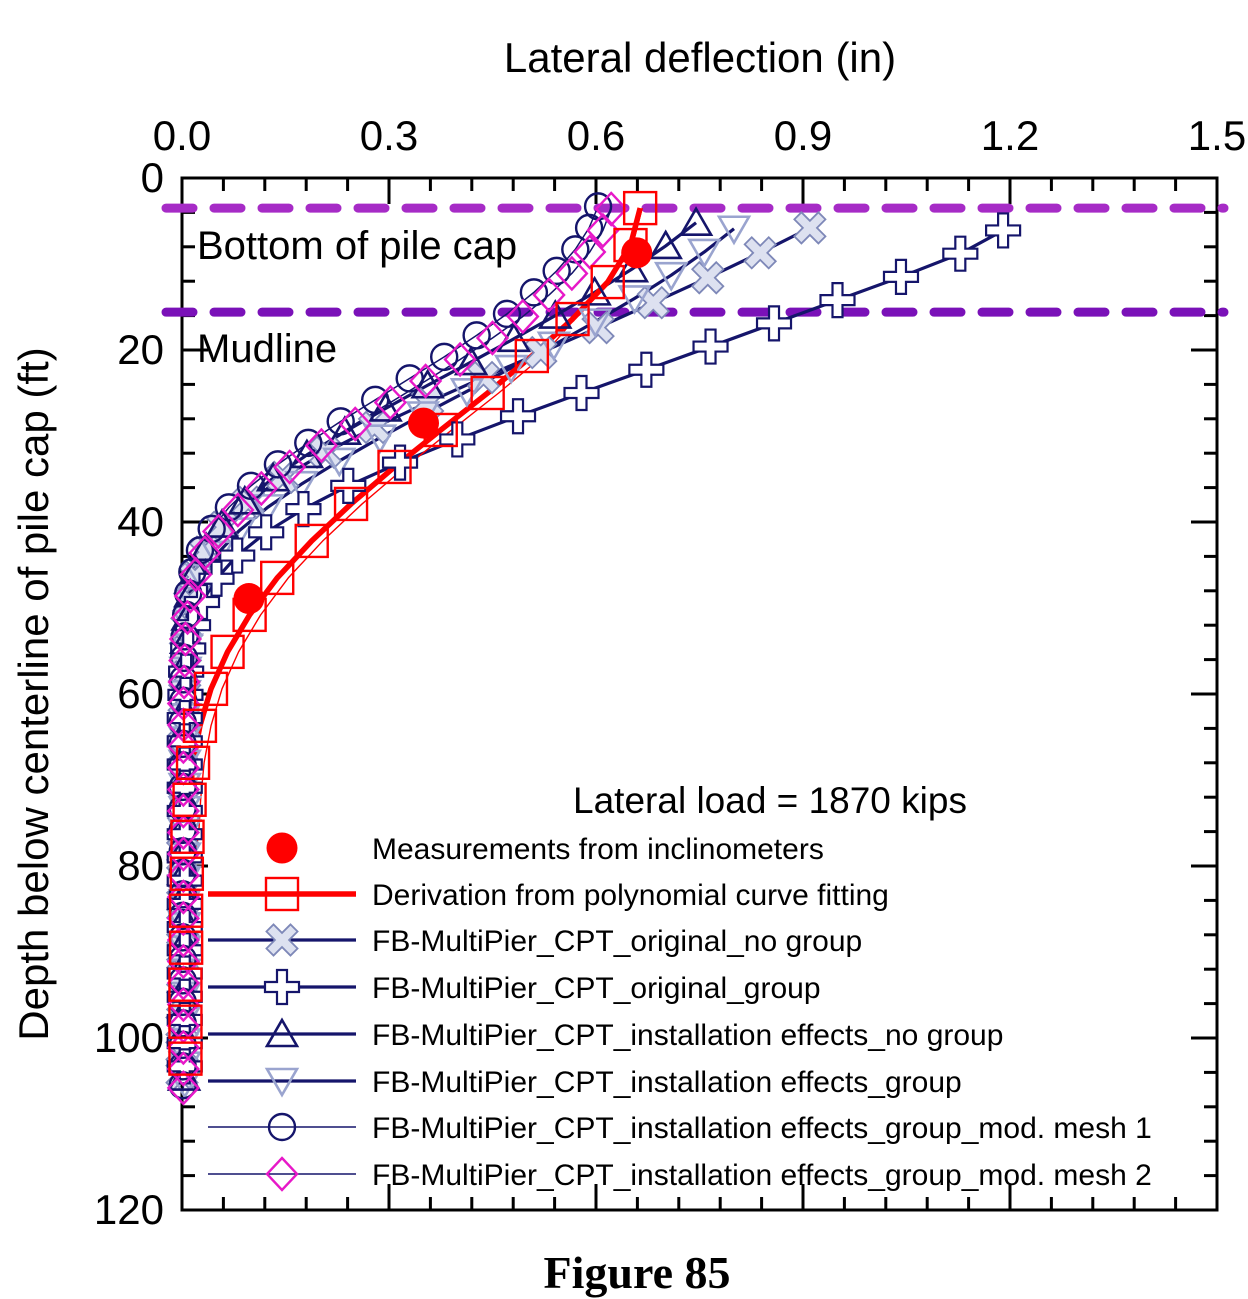 The image size is (1248, 1299). Describe the element at coordinates (129, 1037) in the screenshot. I see `y-tick-label: 100` at that location.